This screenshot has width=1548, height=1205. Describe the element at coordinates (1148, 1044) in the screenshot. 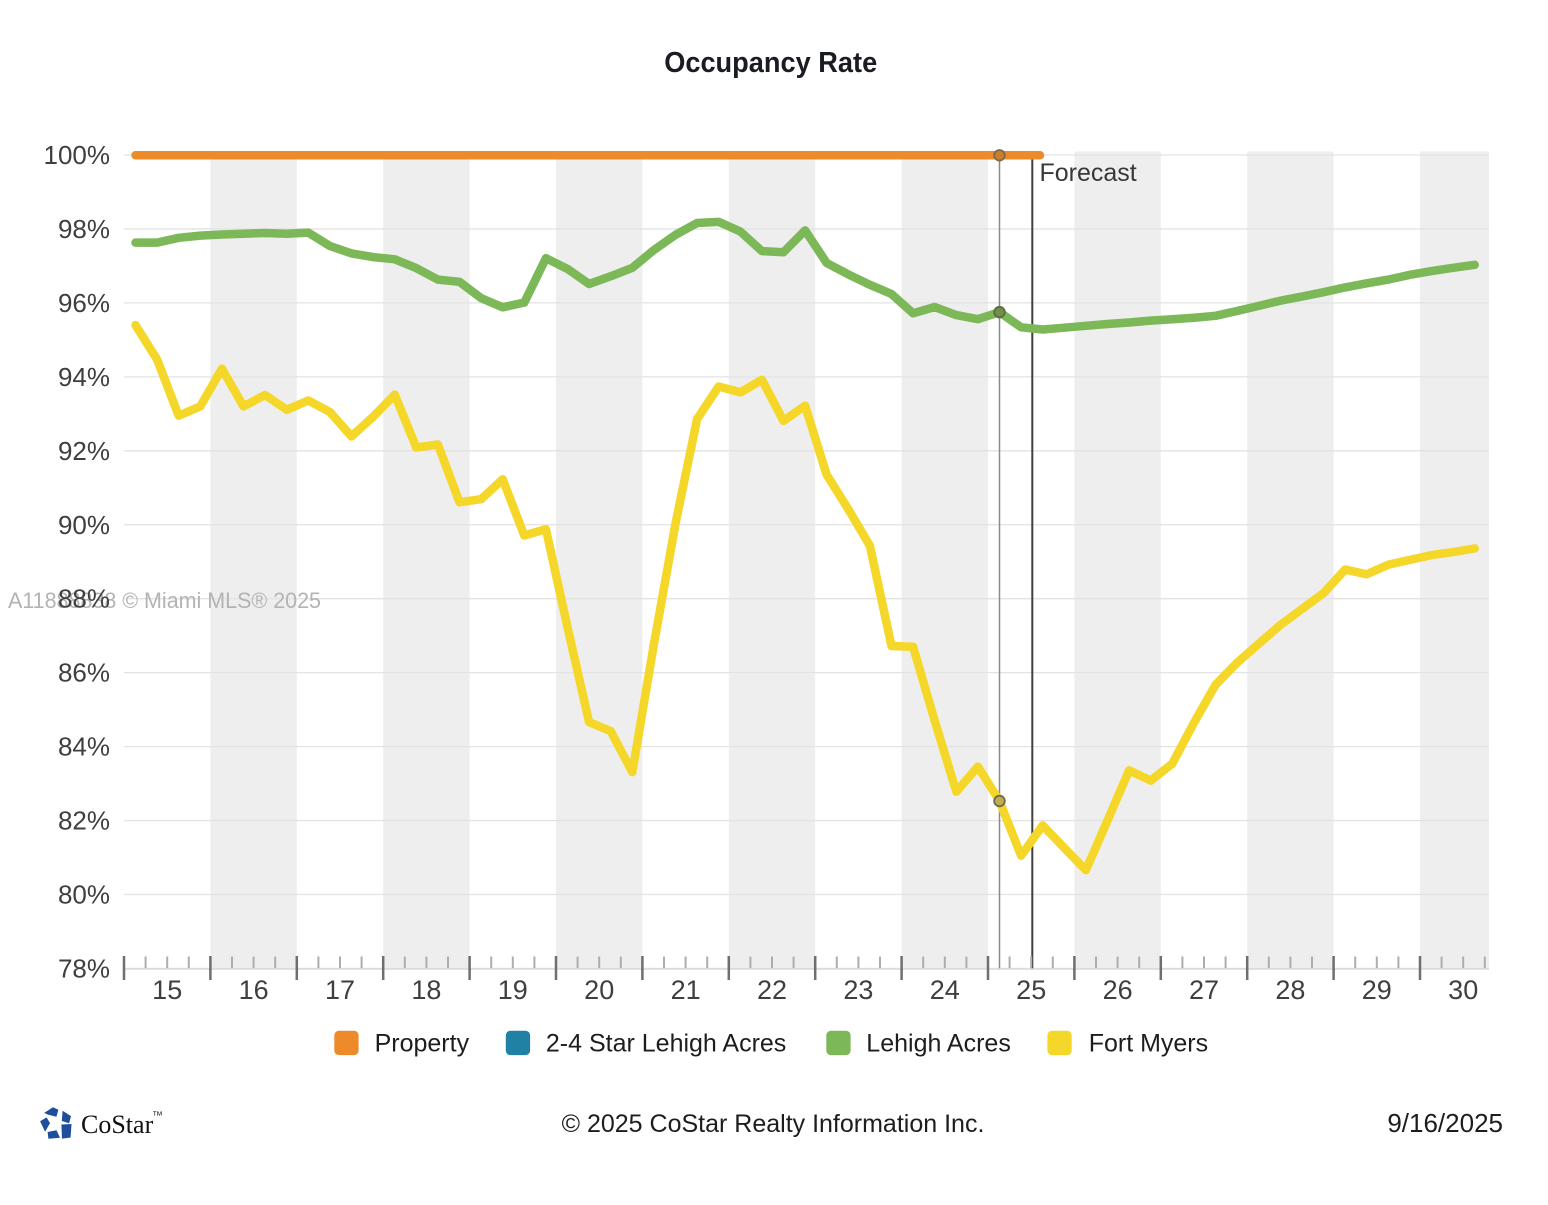

I see `svg-text: Fort Myers` at that location.